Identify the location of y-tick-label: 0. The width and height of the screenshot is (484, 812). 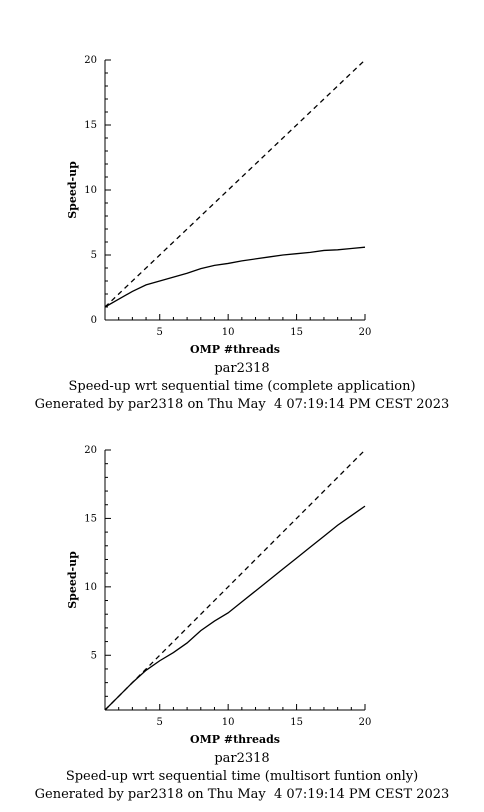
(94, 320).